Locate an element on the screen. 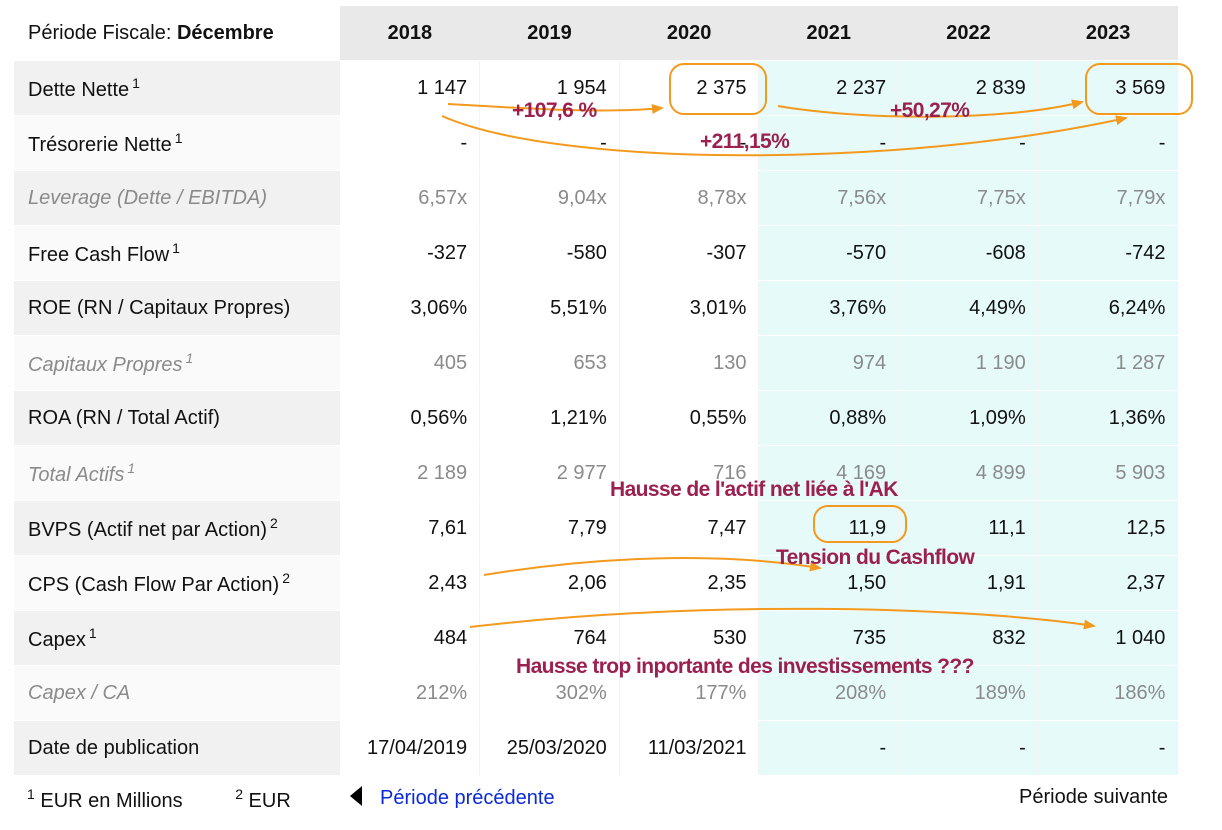 This screenshot has width=1222, height=830. row-label: Leverage (Dette / EBITDA) is located at coordinates (177, 198).